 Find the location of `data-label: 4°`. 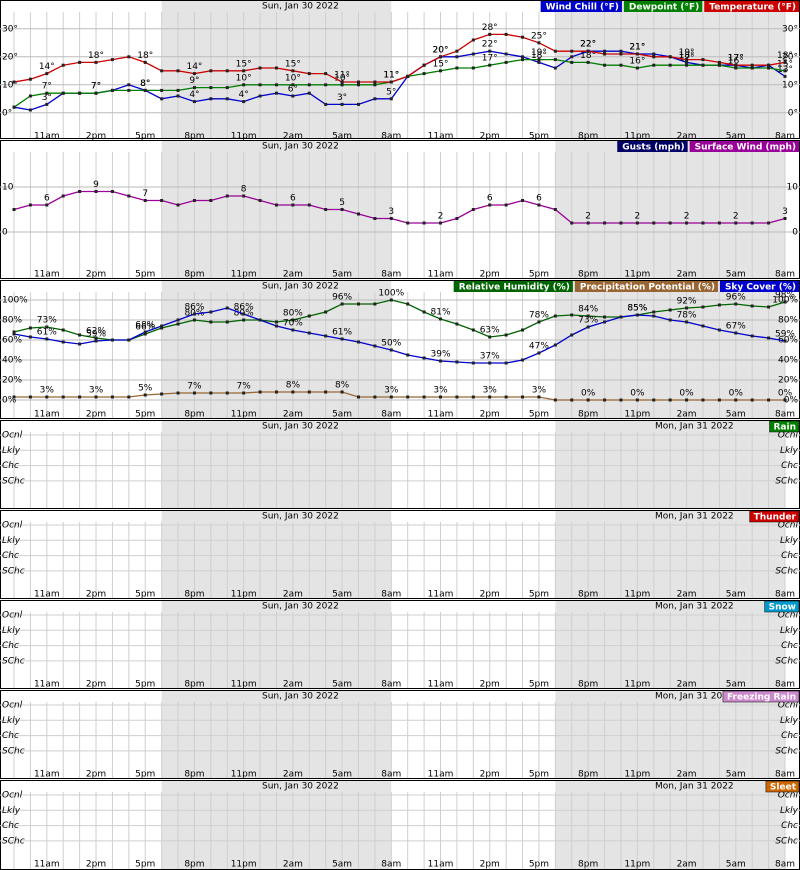

data-label: 4° is located at coordinates (194, 95).